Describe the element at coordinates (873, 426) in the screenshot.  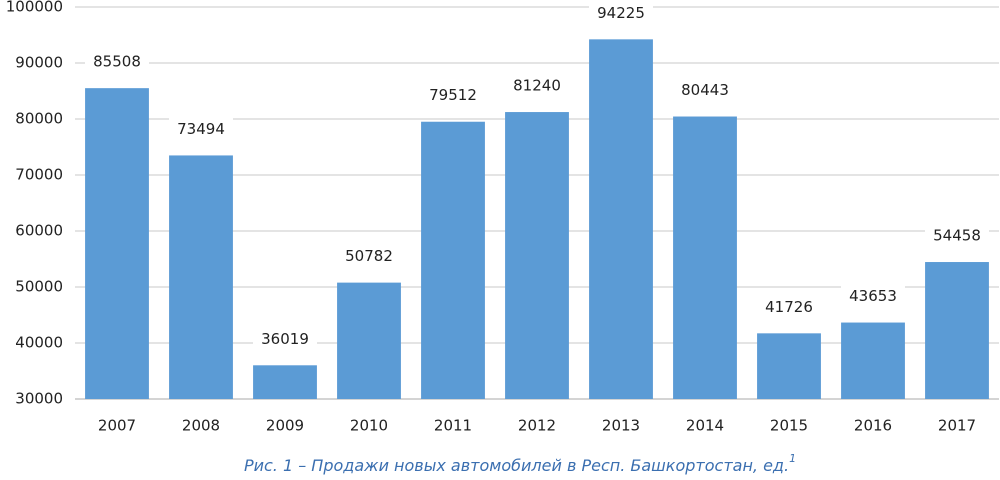
I see `x-tick-label: 2016` at that location.